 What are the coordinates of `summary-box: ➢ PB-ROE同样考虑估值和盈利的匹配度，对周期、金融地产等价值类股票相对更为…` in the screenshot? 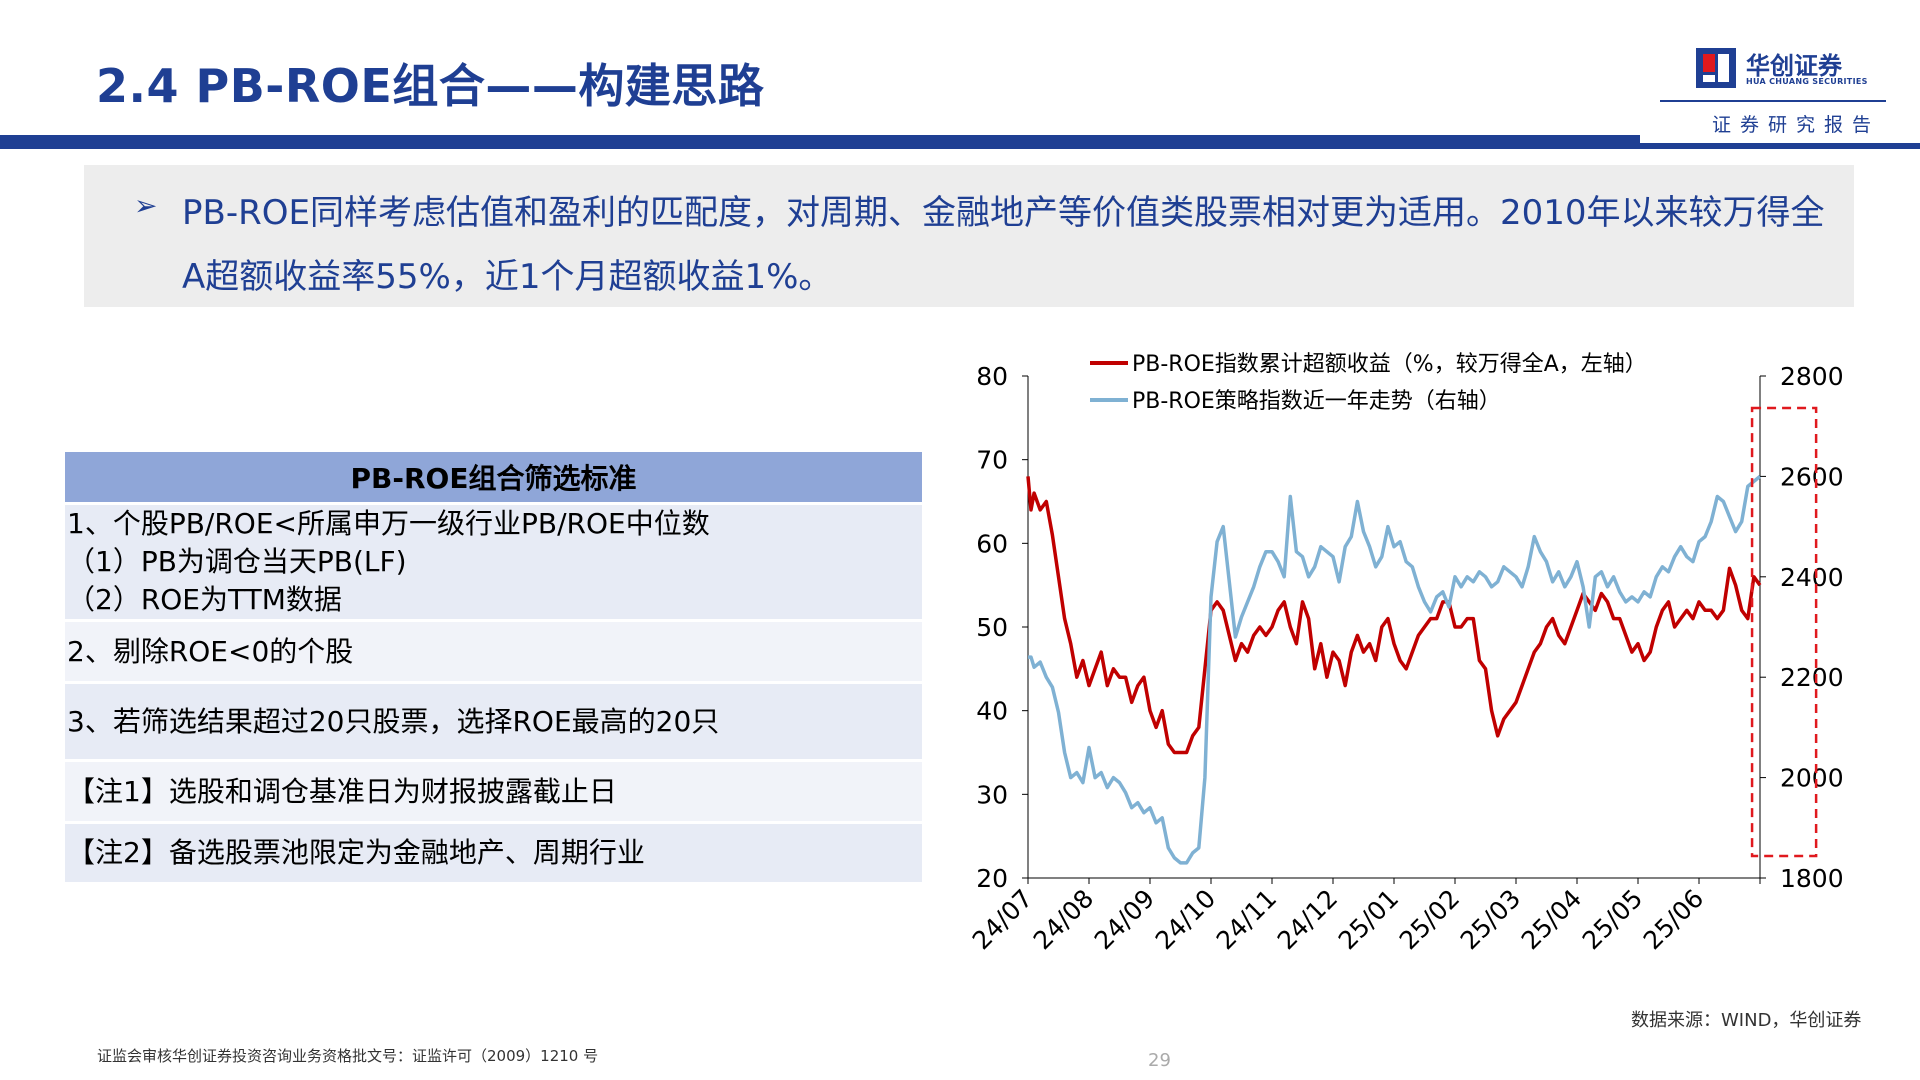 It's located at (969, 236).